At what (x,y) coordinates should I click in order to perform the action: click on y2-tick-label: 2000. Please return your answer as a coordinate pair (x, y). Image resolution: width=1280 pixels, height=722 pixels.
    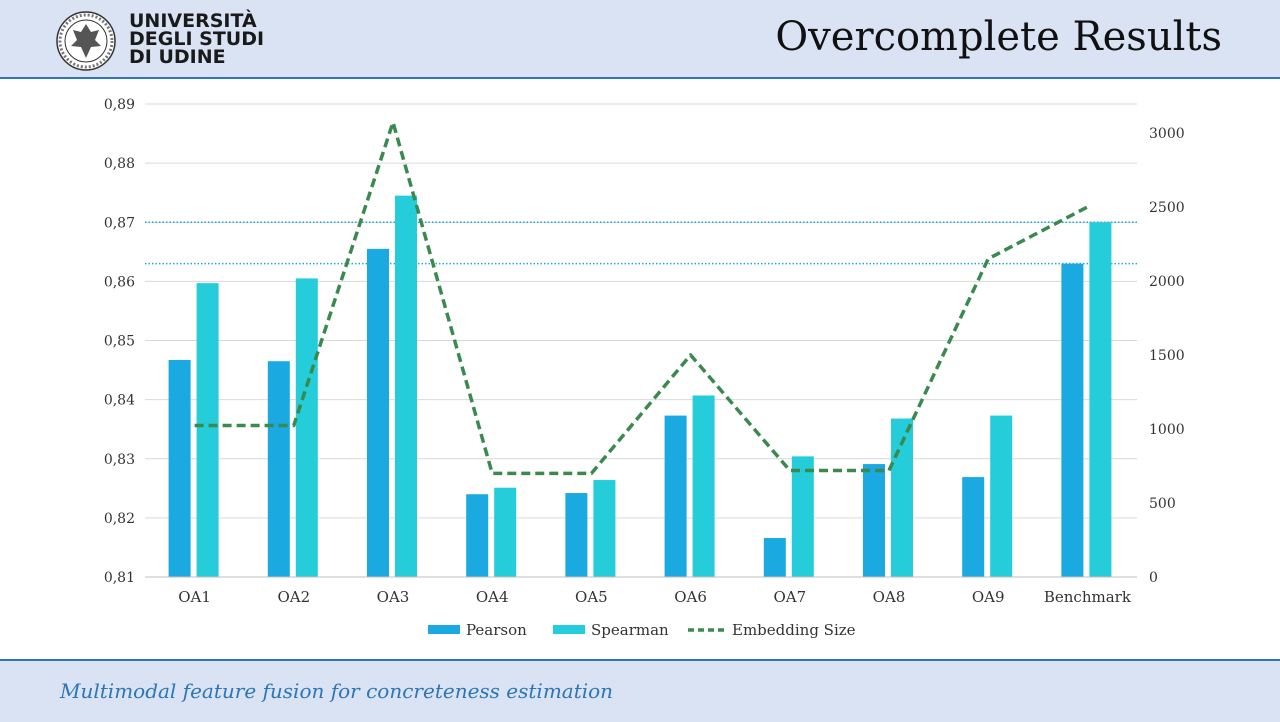
    Looking at the image, I should click on (1167, 282).